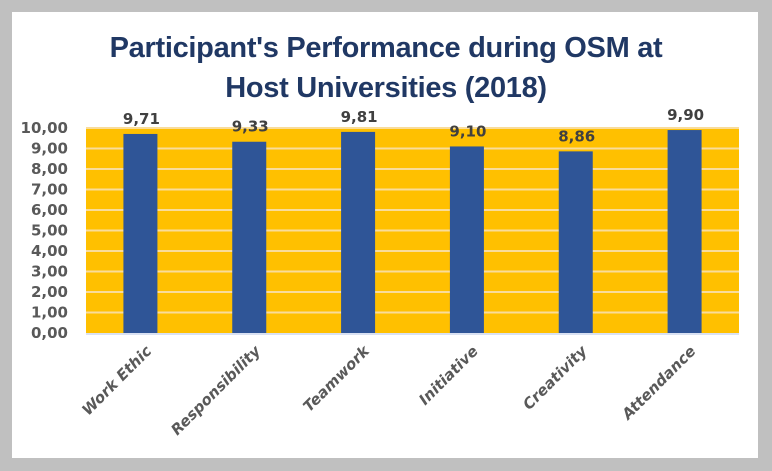  Describe the element at coordinates (49, 292) in the screenshot. I see `y-tick-label: 2,00` at that location.